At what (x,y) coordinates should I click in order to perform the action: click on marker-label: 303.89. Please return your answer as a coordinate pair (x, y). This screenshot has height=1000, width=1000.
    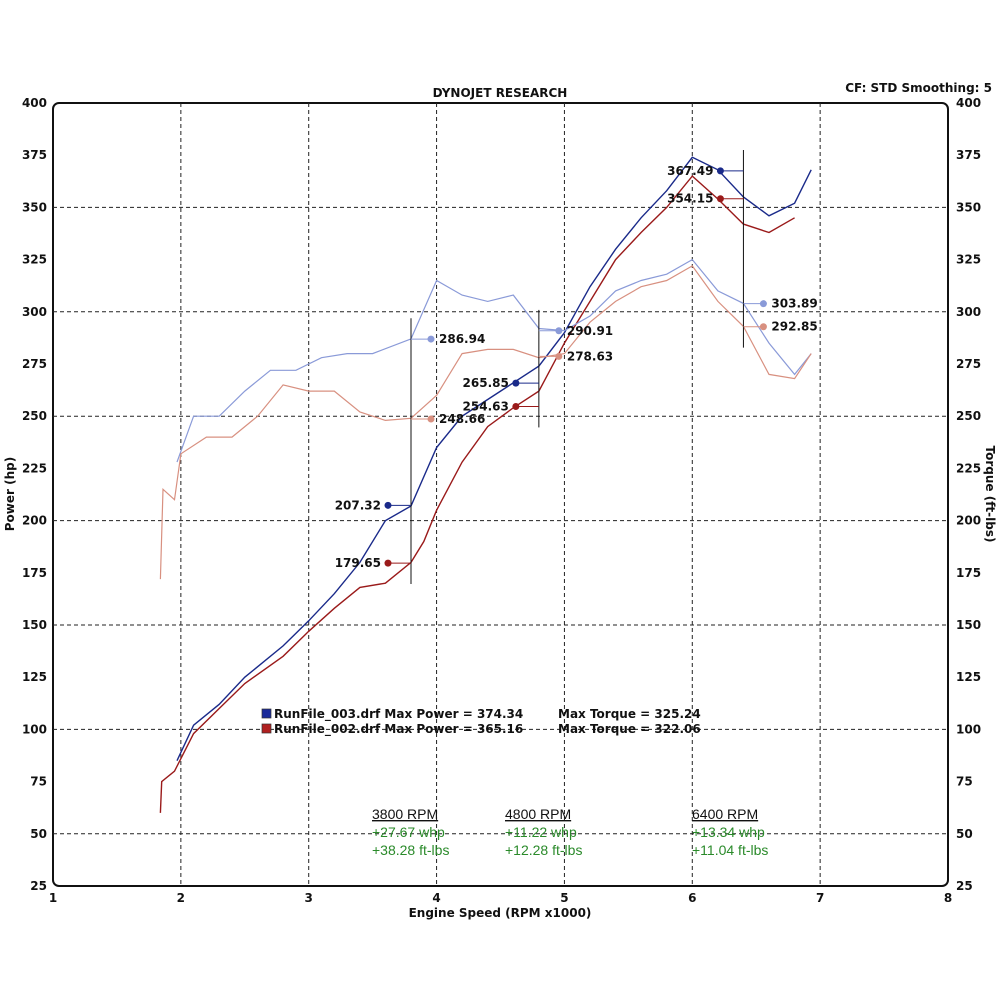
    Looking at the image, I should click on (794, 304).